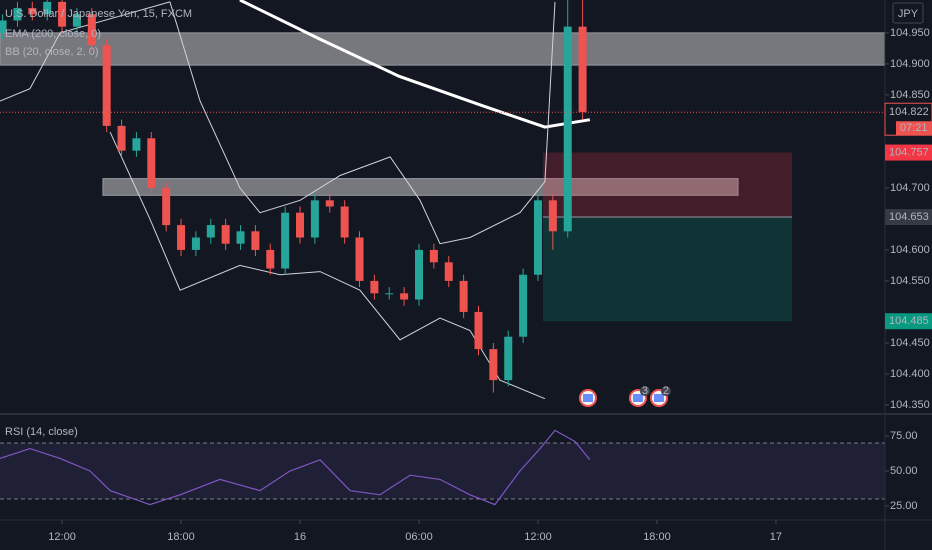  I want to click on price-label-text: 104.757, so click(909, 152).